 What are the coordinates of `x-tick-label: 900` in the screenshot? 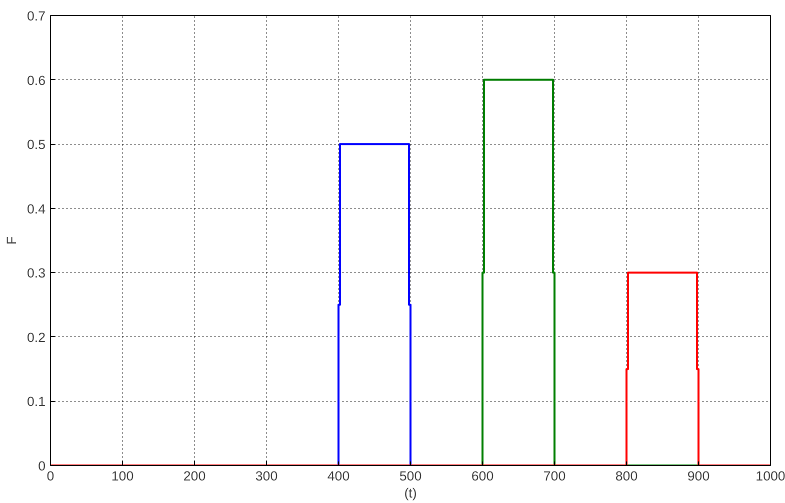 It's located at (698, 476).